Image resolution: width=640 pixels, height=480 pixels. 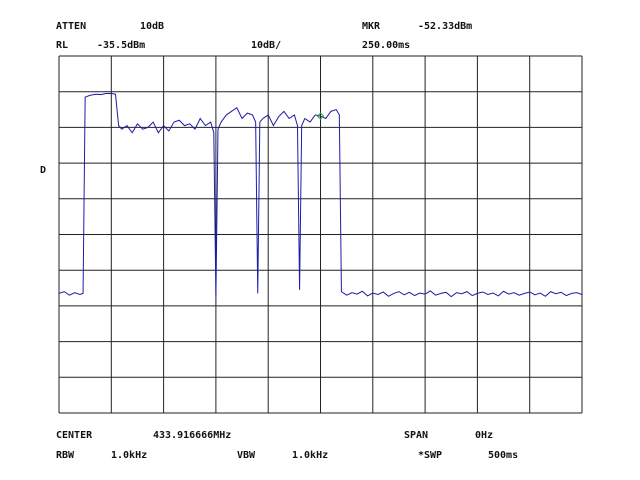 What do you see at coordinates (121, 45) in the screenshot?
I see `ref-level-value: -35.5dBm` at bounding box center [121, 45].